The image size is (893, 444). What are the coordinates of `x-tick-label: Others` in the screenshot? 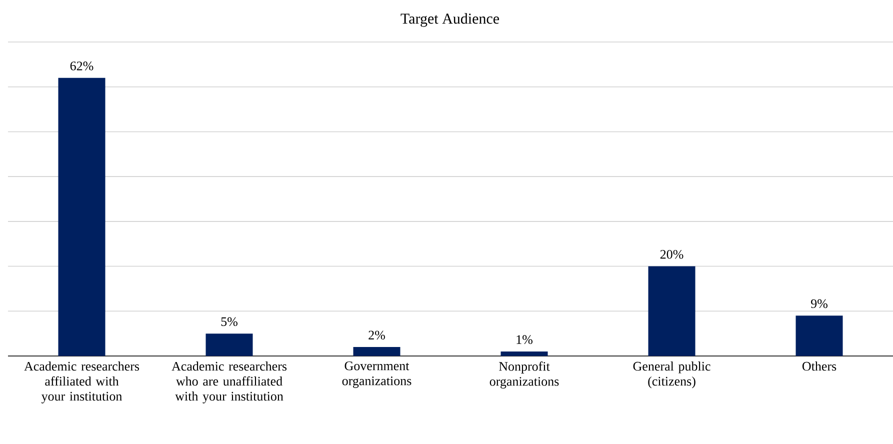 It's located at (819, 366).